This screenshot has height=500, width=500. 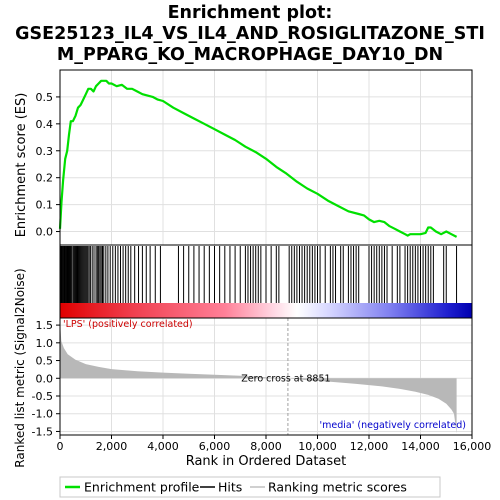 I want to click on x-tick-label: 10,000, so click(x=317, y=446).